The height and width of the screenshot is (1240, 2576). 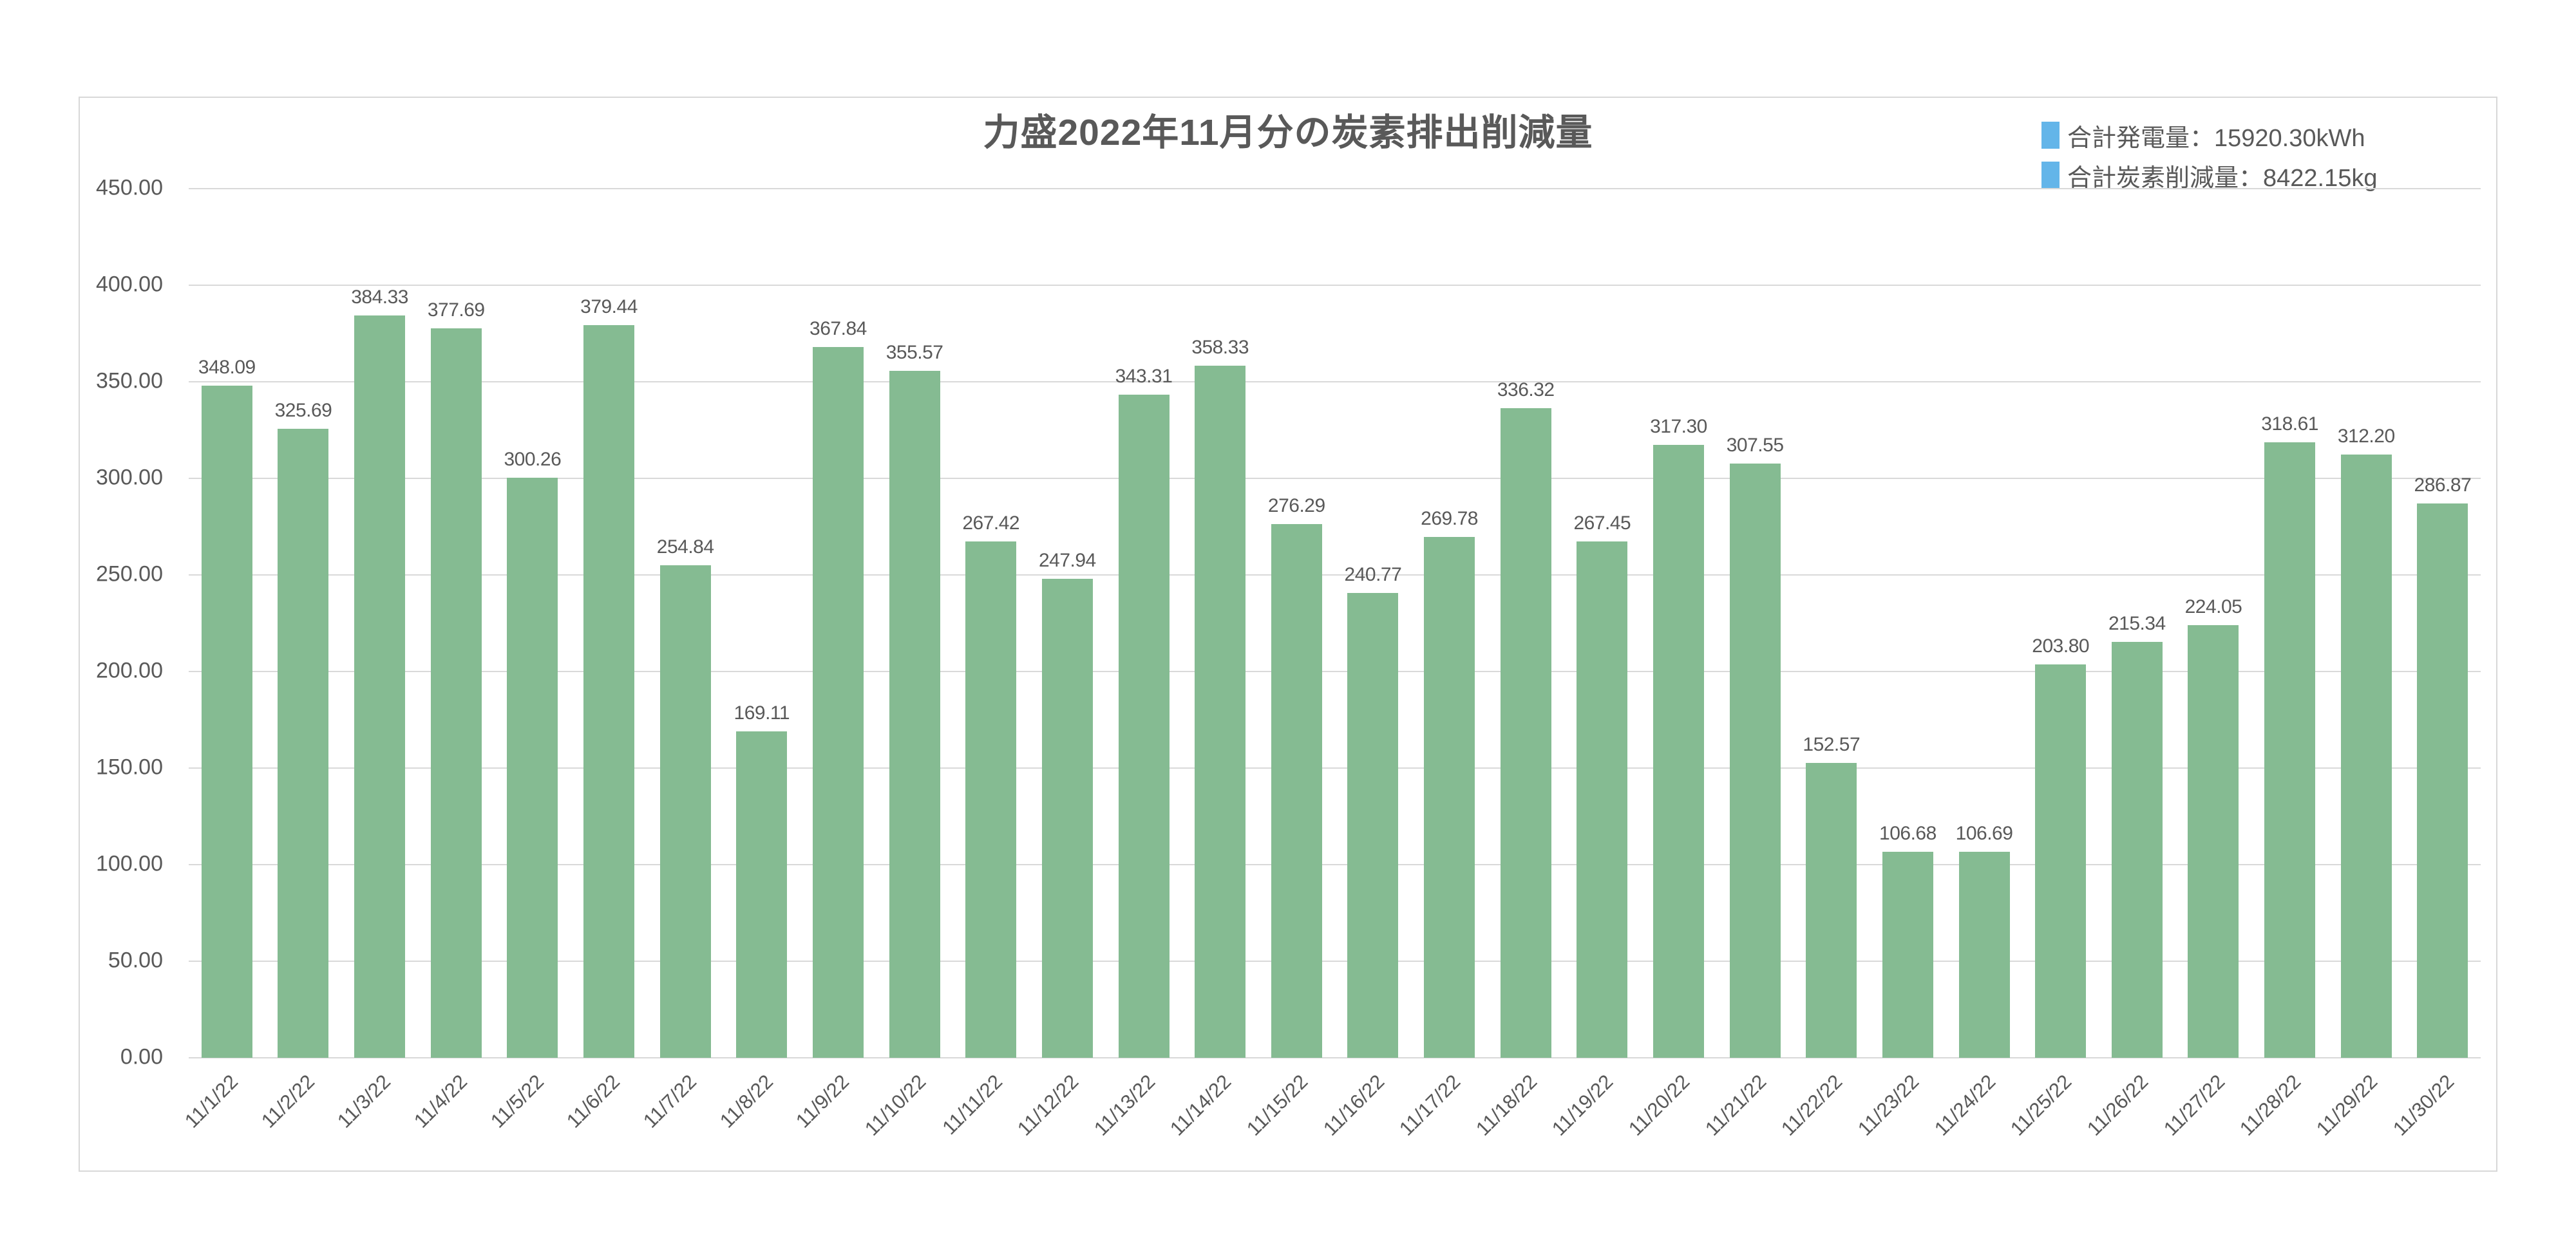 I want to click on bar-value-label: 358.33, so click(x=1220, y=348).